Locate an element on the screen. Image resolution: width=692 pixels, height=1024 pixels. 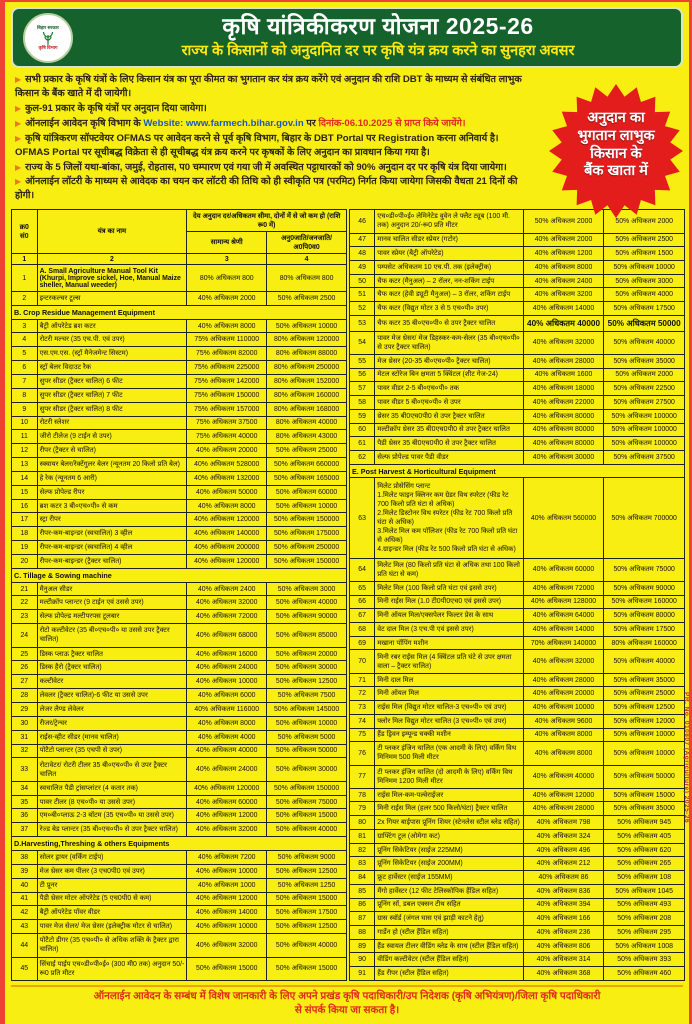
section-row: B. Crop Residue Management Equipment is located at coordinates (179, 312).